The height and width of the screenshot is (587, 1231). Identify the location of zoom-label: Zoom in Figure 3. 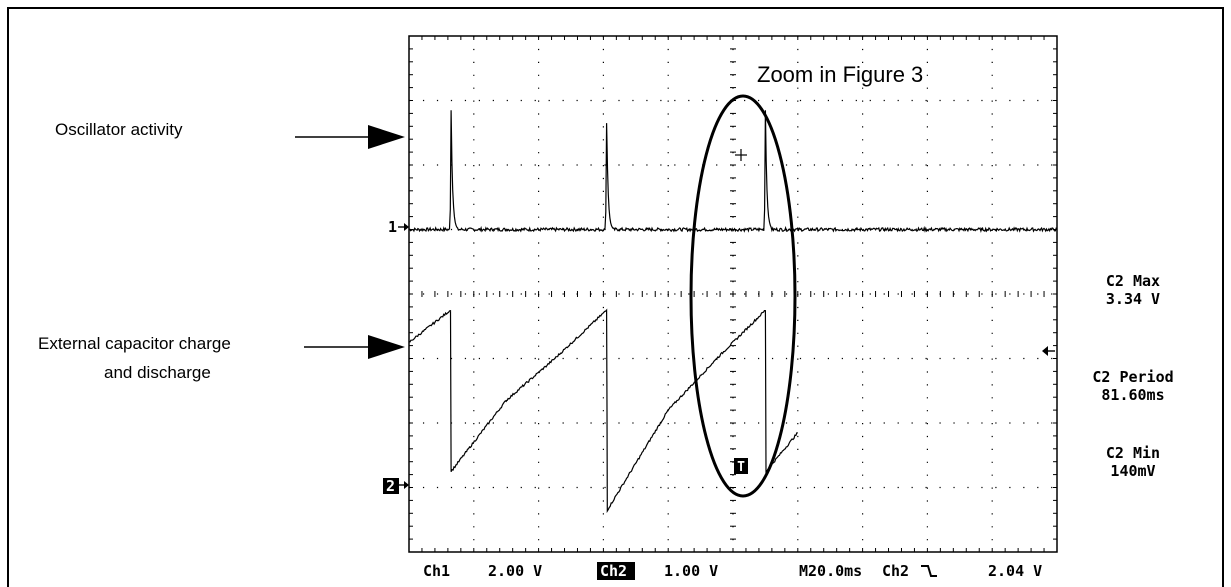
(840, 74).